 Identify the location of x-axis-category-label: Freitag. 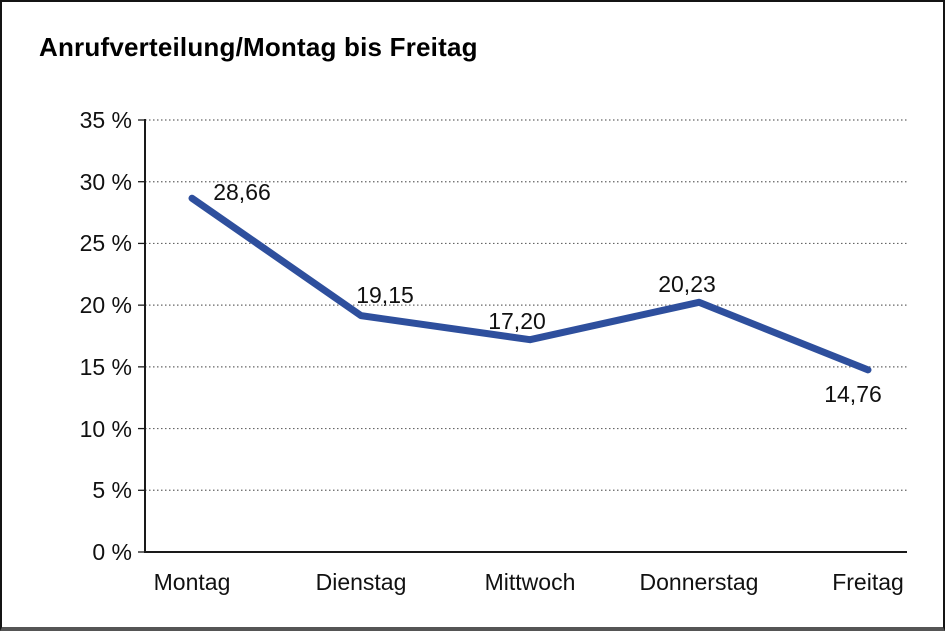
(868, 582).